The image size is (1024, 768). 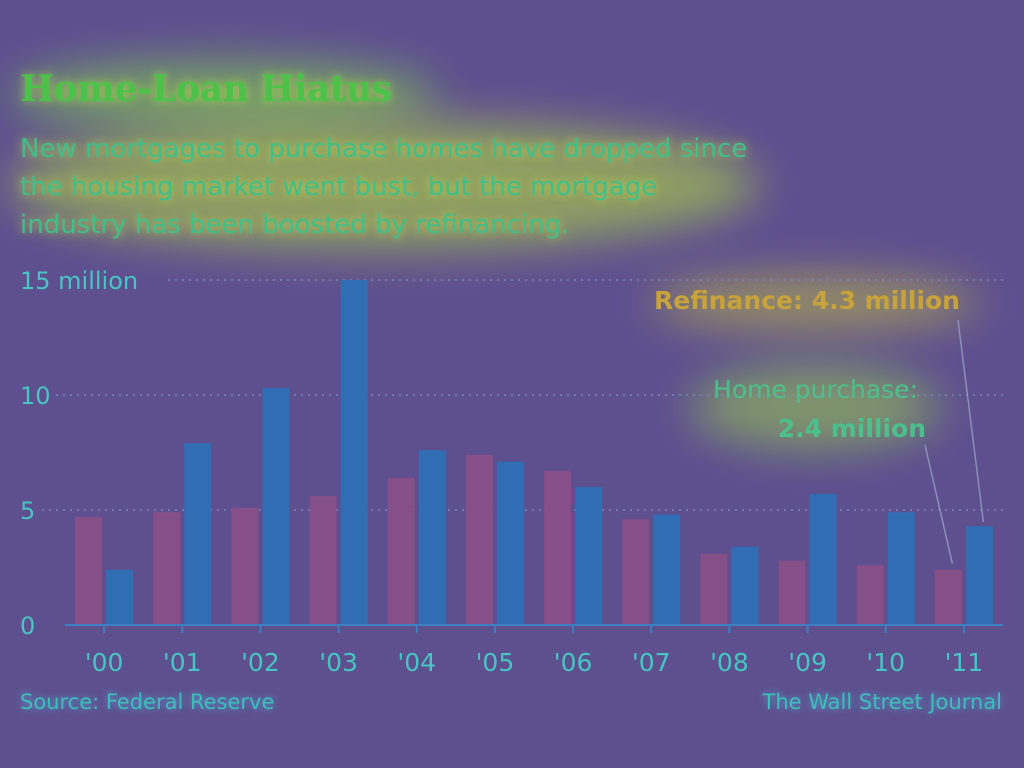 What do you see at coordinates (815, 389) in the screenshot?
I see `purchase-annotation-line1: Home purchase:` at bounding box center [815, 389].